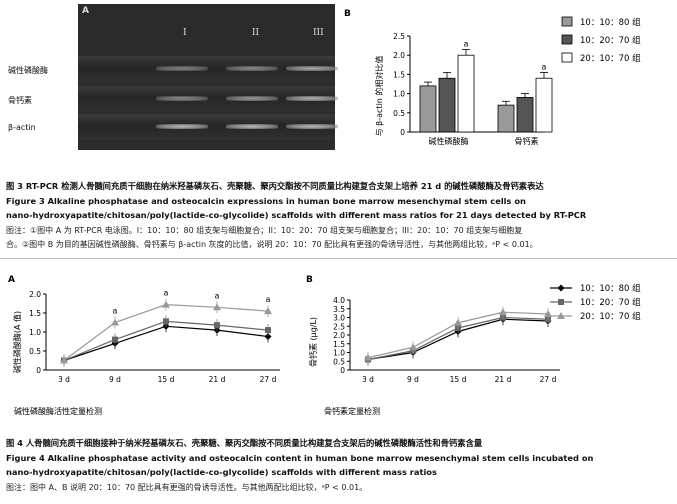 The height and width of the screenshot is (504, 677). Describe the element at coordinates (339, 300) in the screenshot. I see `y-tick-label: 4.0` at that location.